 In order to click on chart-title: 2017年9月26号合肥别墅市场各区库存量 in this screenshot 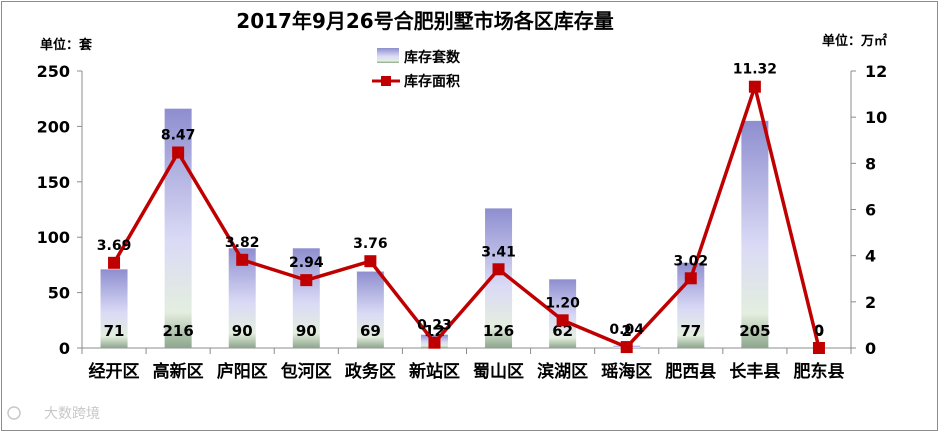, I will do `click(424, 21)`.